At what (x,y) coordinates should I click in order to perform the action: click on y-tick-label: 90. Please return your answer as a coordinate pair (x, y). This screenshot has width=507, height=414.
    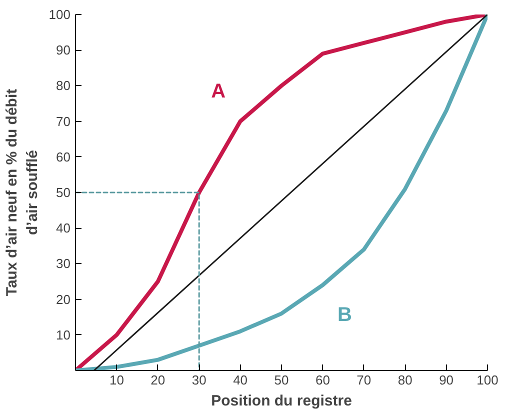
    Looking at the image, I should click on (63, 50).